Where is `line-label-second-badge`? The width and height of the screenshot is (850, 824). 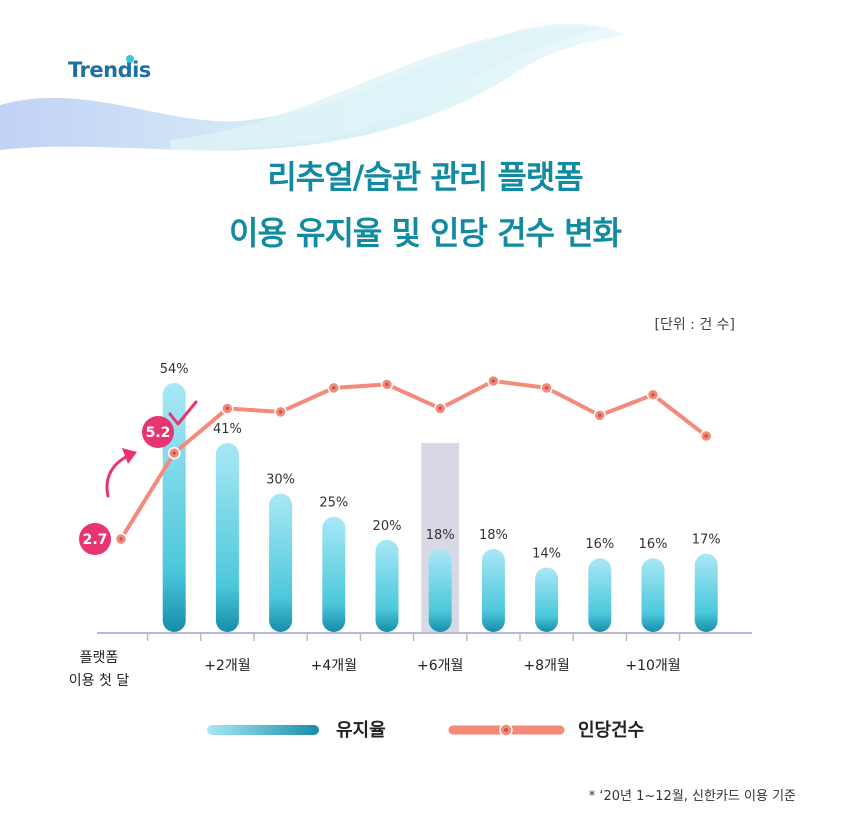
line-label-second-badge is located at coordinates (158, 432).